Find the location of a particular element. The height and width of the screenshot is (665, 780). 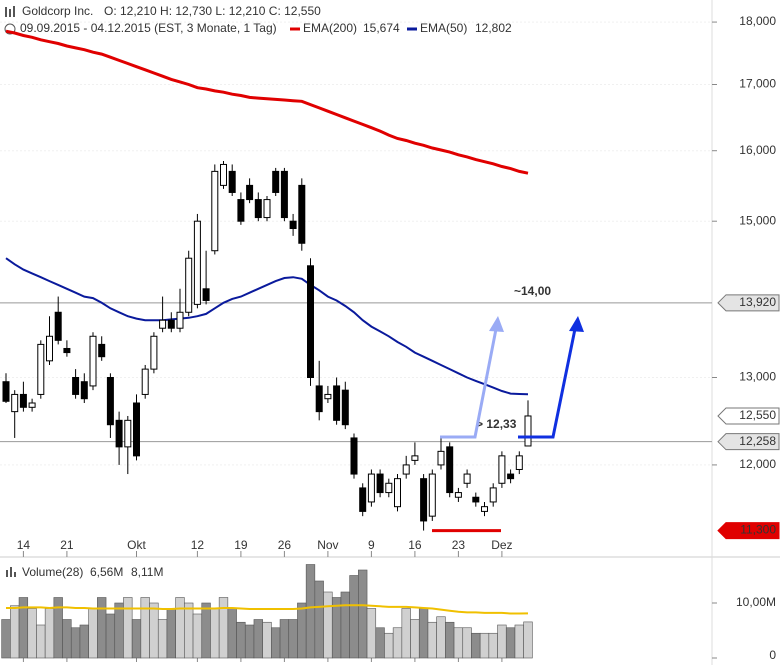

arrow-head-light is located at coordinates (496, 324).